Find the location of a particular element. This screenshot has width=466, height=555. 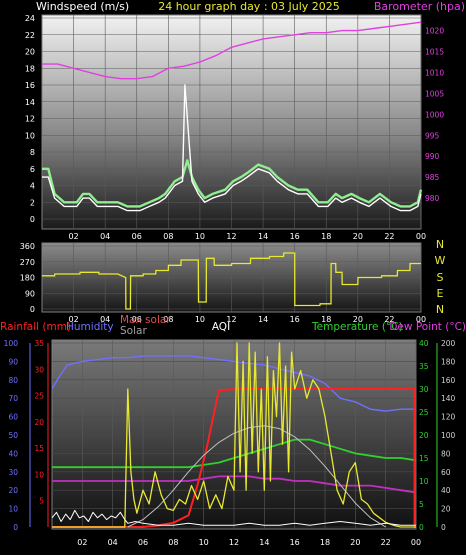

humidity-tick-label: 100 is located at coordinates (11, 343).